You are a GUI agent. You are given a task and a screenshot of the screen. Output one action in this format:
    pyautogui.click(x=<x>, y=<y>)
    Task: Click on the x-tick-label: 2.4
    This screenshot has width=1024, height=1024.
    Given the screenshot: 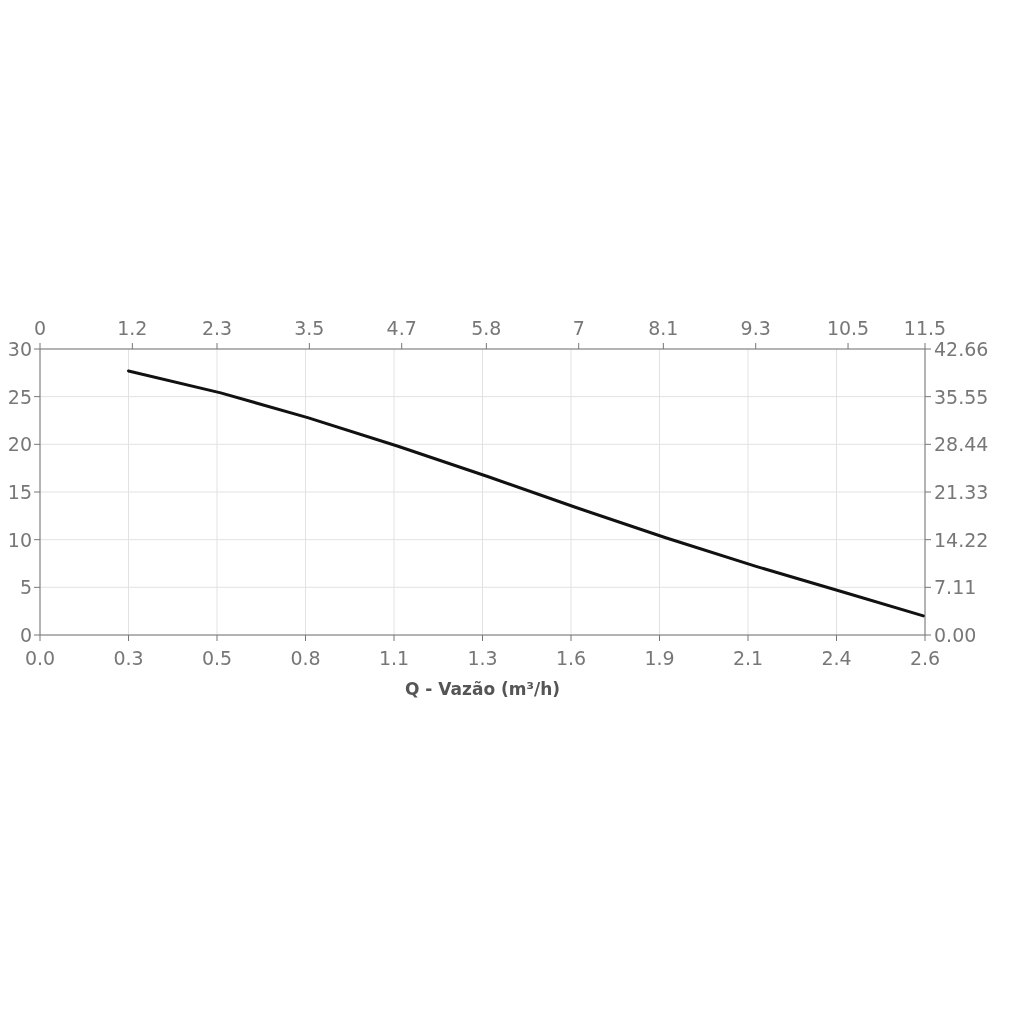 What is the action you would take?
    pyautogui.click(x=836, y=658)
    